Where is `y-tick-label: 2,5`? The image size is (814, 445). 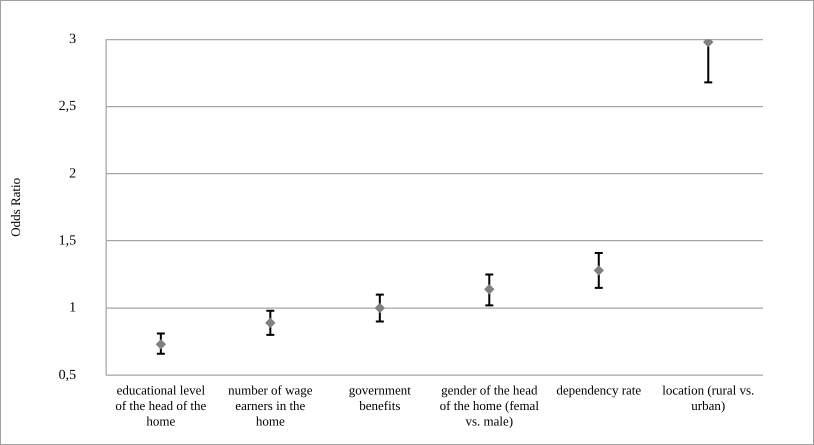
y-tick-label: 2,5 is located at coordinates (67, 106).